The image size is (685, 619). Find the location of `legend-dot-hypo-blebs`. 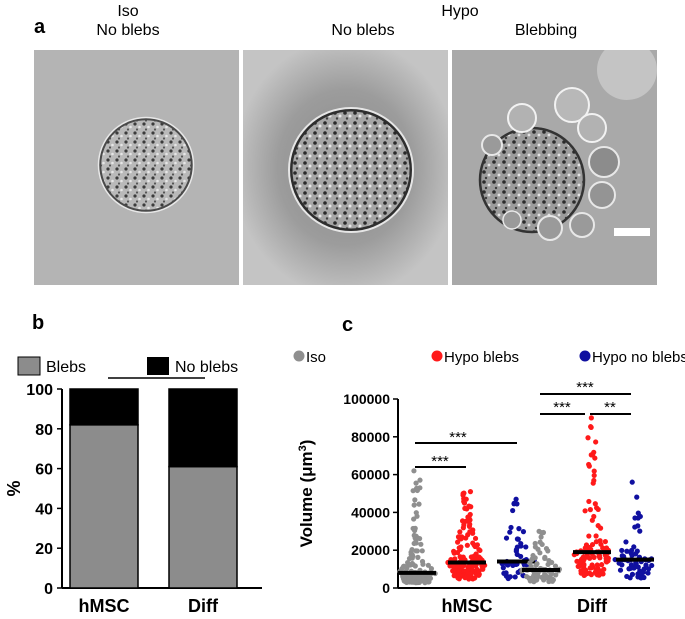

legend-dot-hypo-blebs is located at coordinates (437, 356).